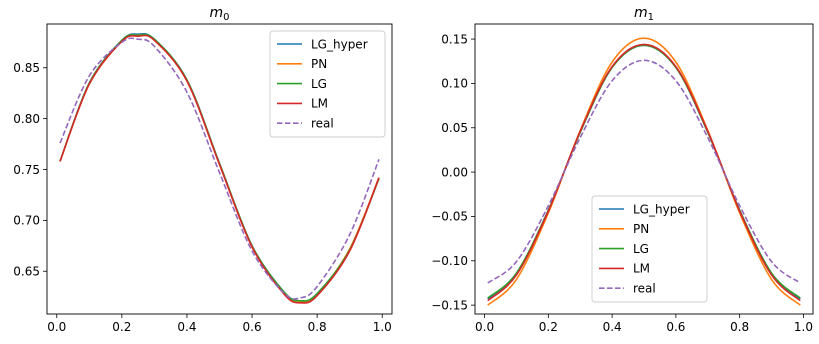 This screenshot has width=819, height=344. I want to click on y-tick-label: 0.10, so click(454, 84).